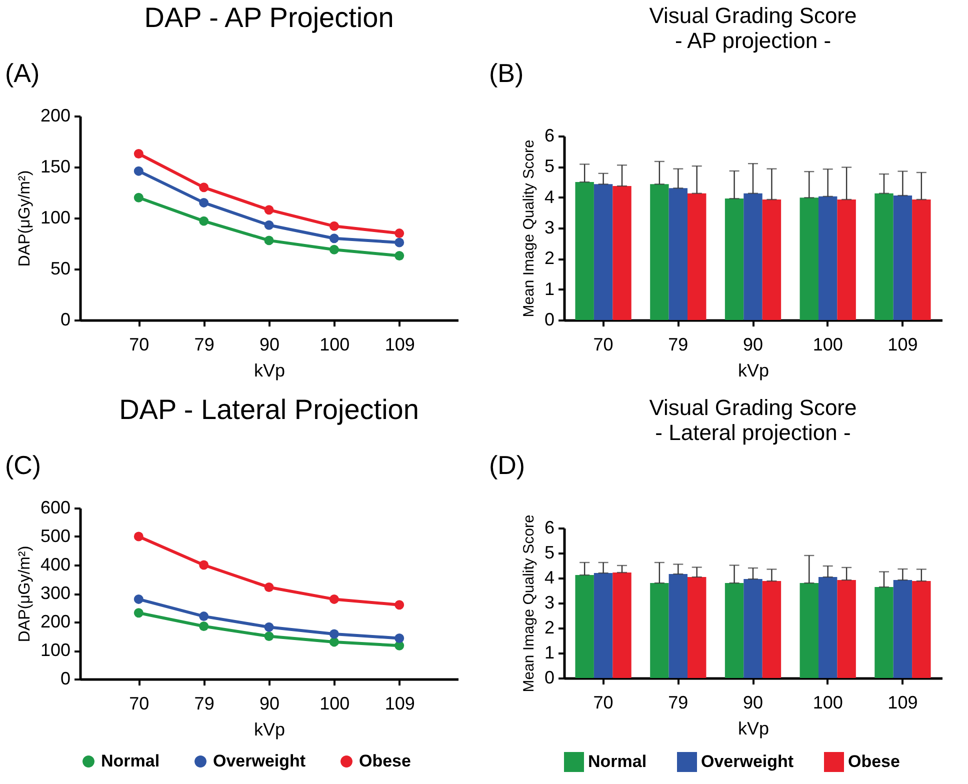 Image resolution: width=968 pixels, height=784 pixels. I want to click on text: (D), so click(507, 465).